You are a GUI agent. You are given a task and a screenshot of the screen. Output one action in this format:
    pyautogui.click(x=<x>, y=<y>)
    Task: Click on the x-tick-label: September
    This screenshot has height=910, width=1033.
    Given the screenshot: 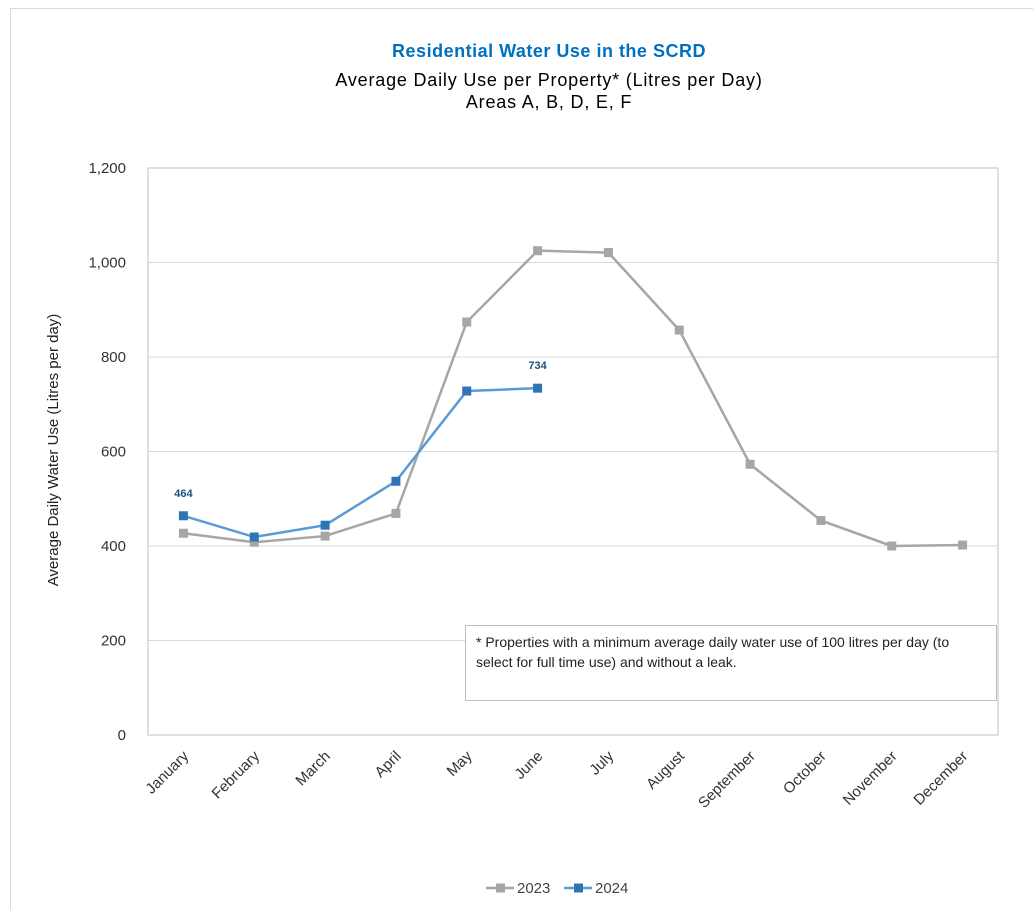 What is the action you would take?
    pyautogui.click(x=727, y=780)
    